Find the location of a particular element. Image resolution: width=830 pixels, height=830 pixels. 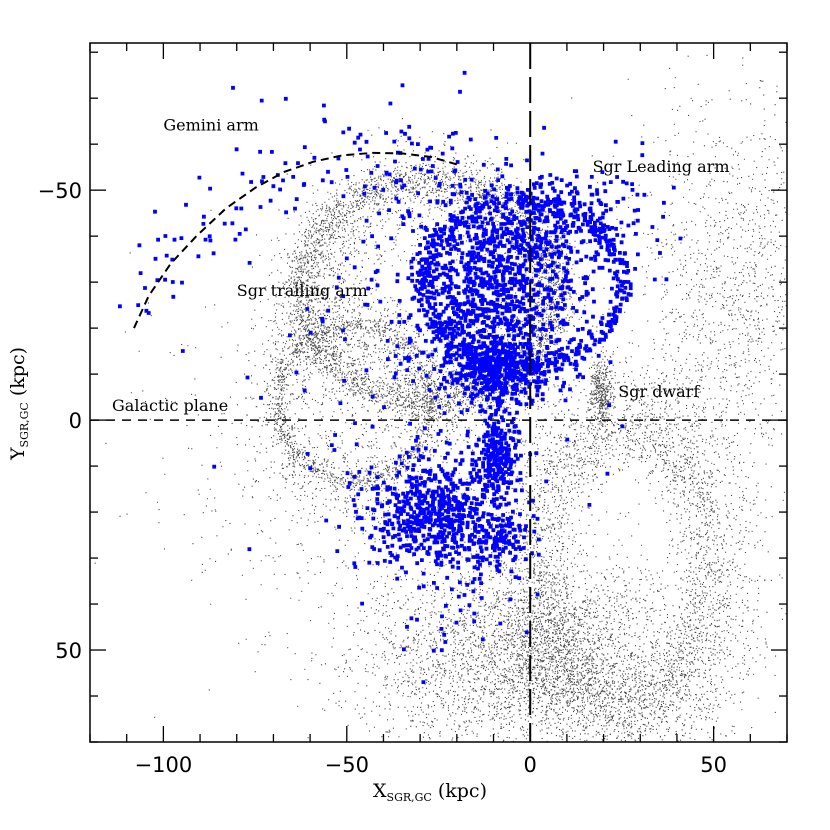

y-axis-title: YSGR,GC (kpc) is located at coordinates (19, 404).